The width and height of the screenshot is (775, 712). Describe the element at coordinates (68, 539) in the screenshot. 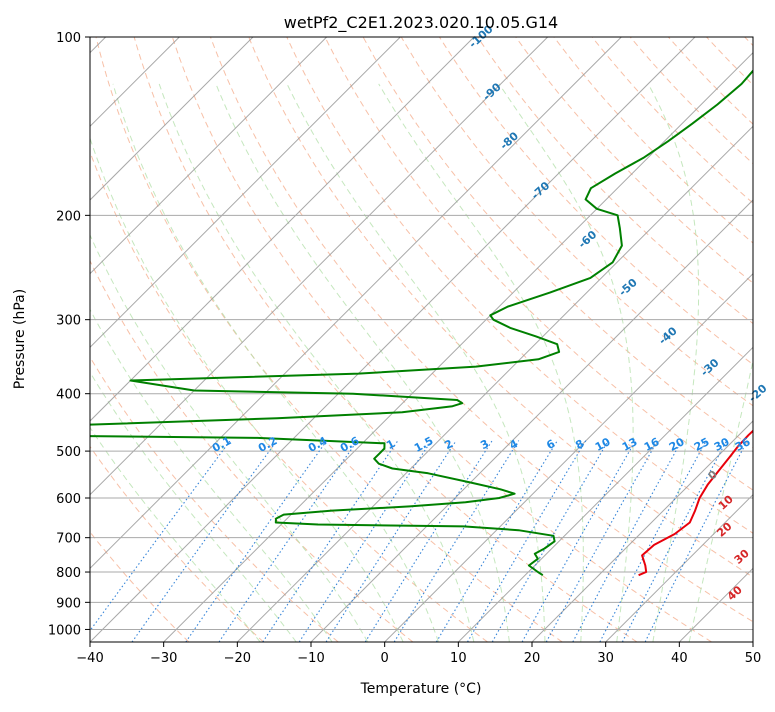

I see `y-tick-label: 700` at that location.